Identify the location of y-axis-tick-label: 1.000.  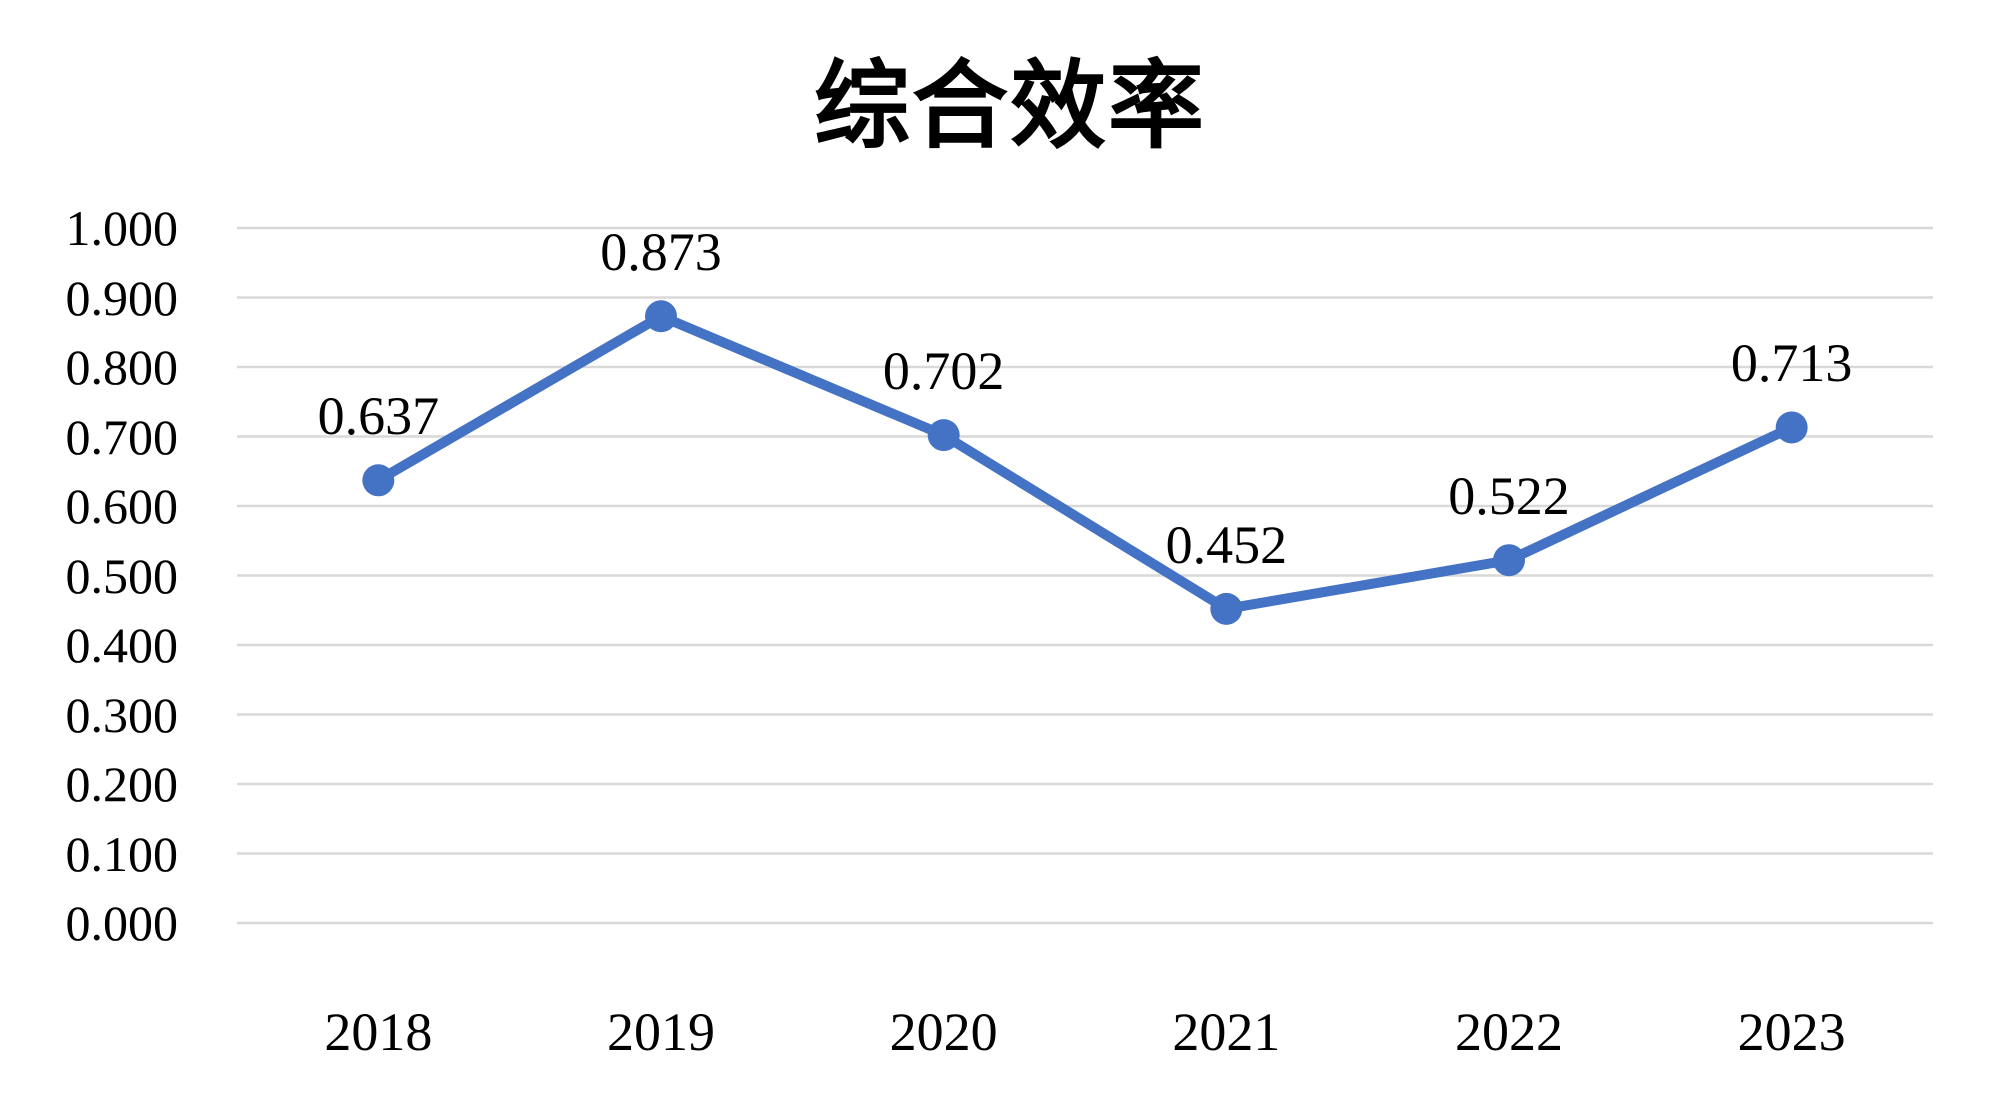
(122, 228).